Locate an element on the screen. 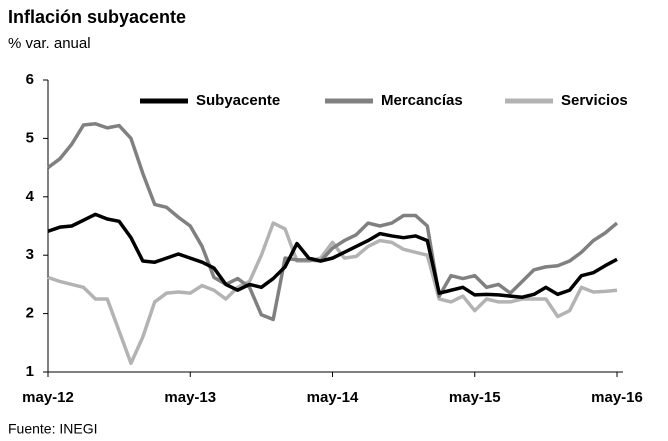 Image resolution: width=668 pixels, height=441 pixels. y-tick-label: 6 is located at coordinates (30, 79).